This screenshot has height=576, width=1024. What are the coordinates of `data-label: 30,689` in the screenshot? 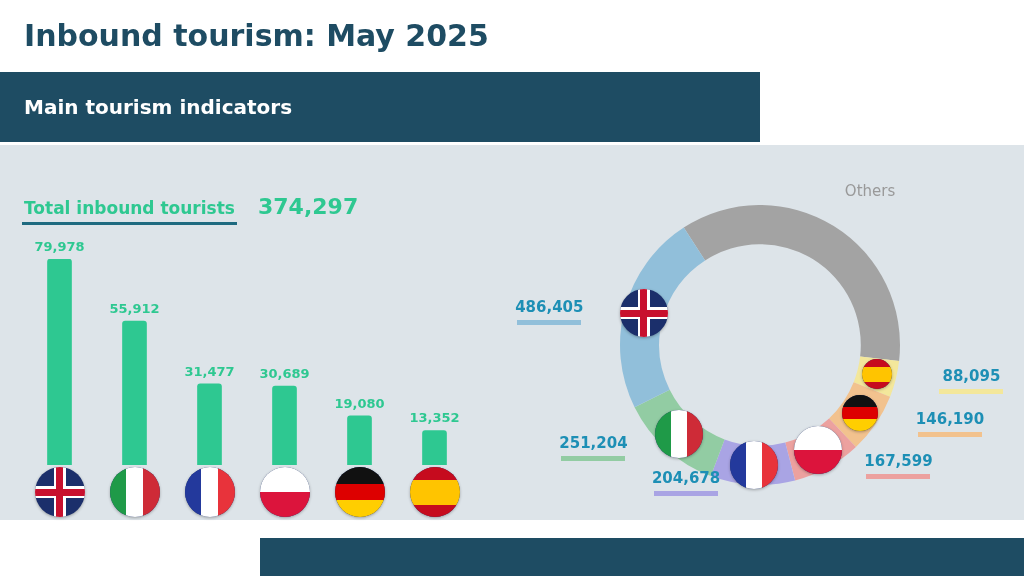 It's located at (284, 373).